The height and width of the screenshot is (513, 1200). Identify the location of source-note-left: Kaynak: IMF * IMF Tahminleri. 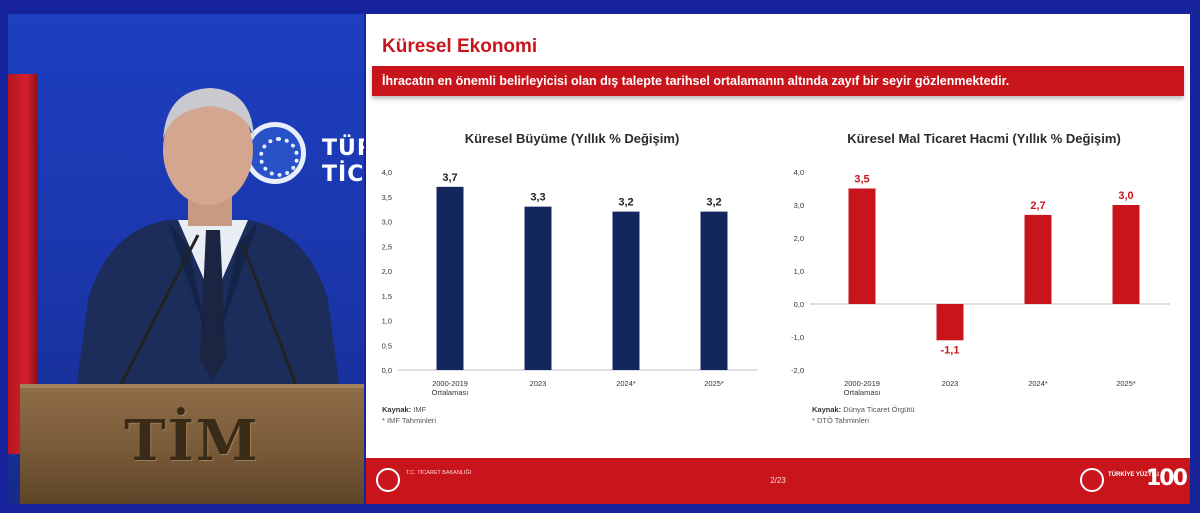
(409, 415).